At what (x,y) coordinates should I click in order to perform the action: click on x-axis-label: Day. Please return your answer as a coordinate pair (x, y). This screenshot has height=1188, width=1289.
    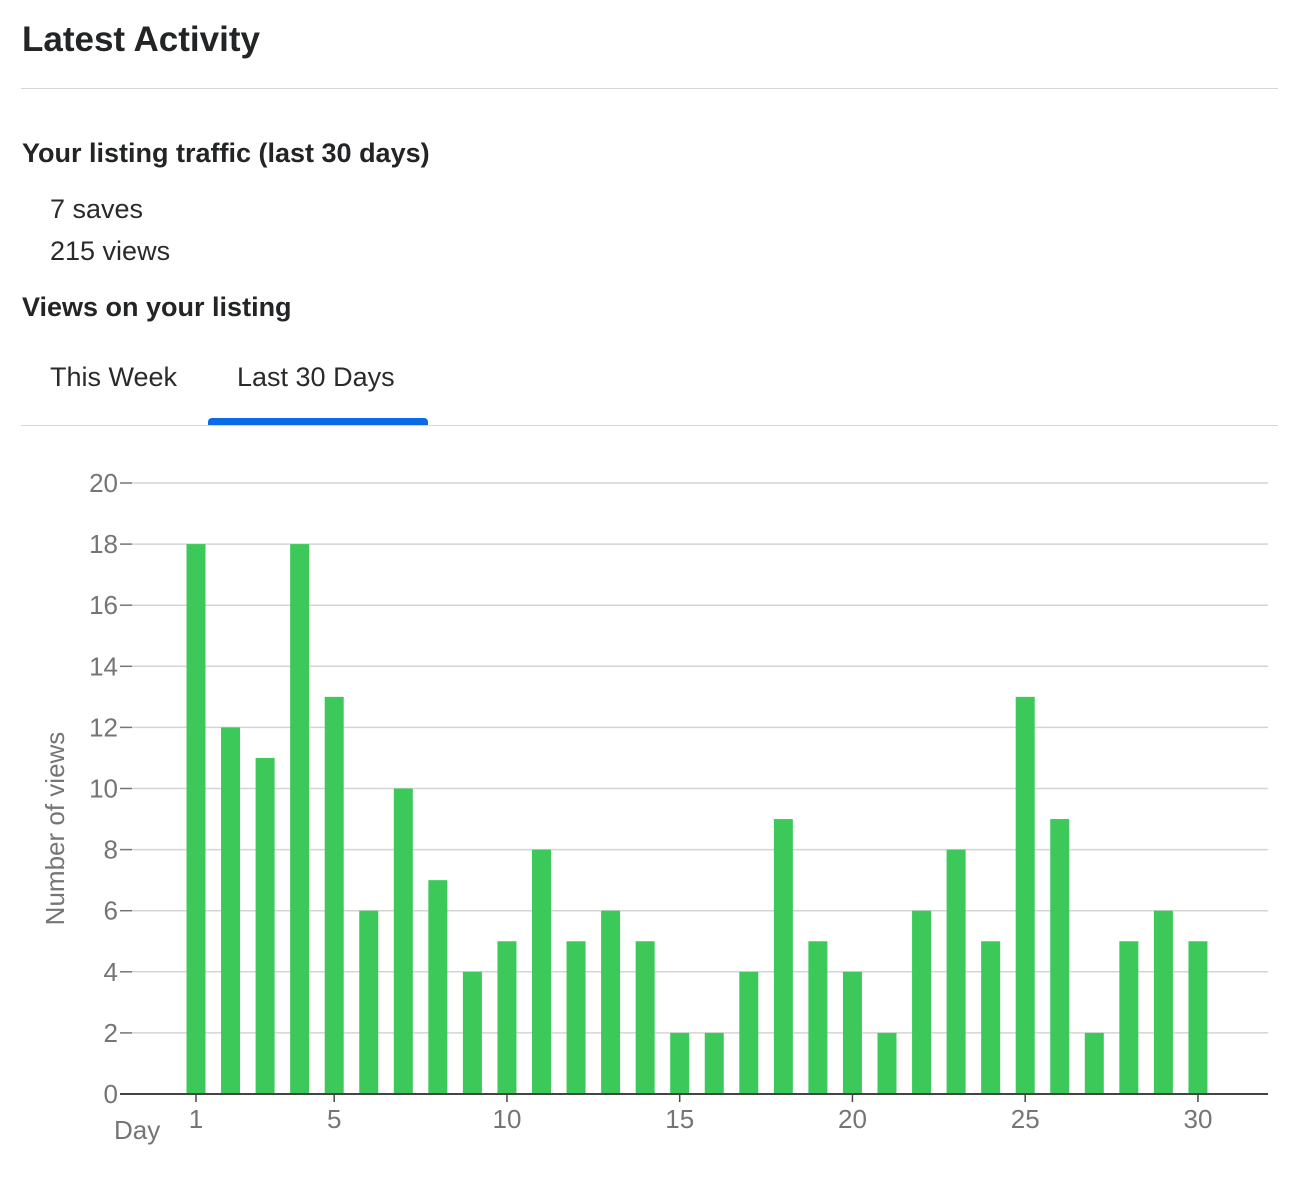
    Looking at the image, I should click on (137, 1130).